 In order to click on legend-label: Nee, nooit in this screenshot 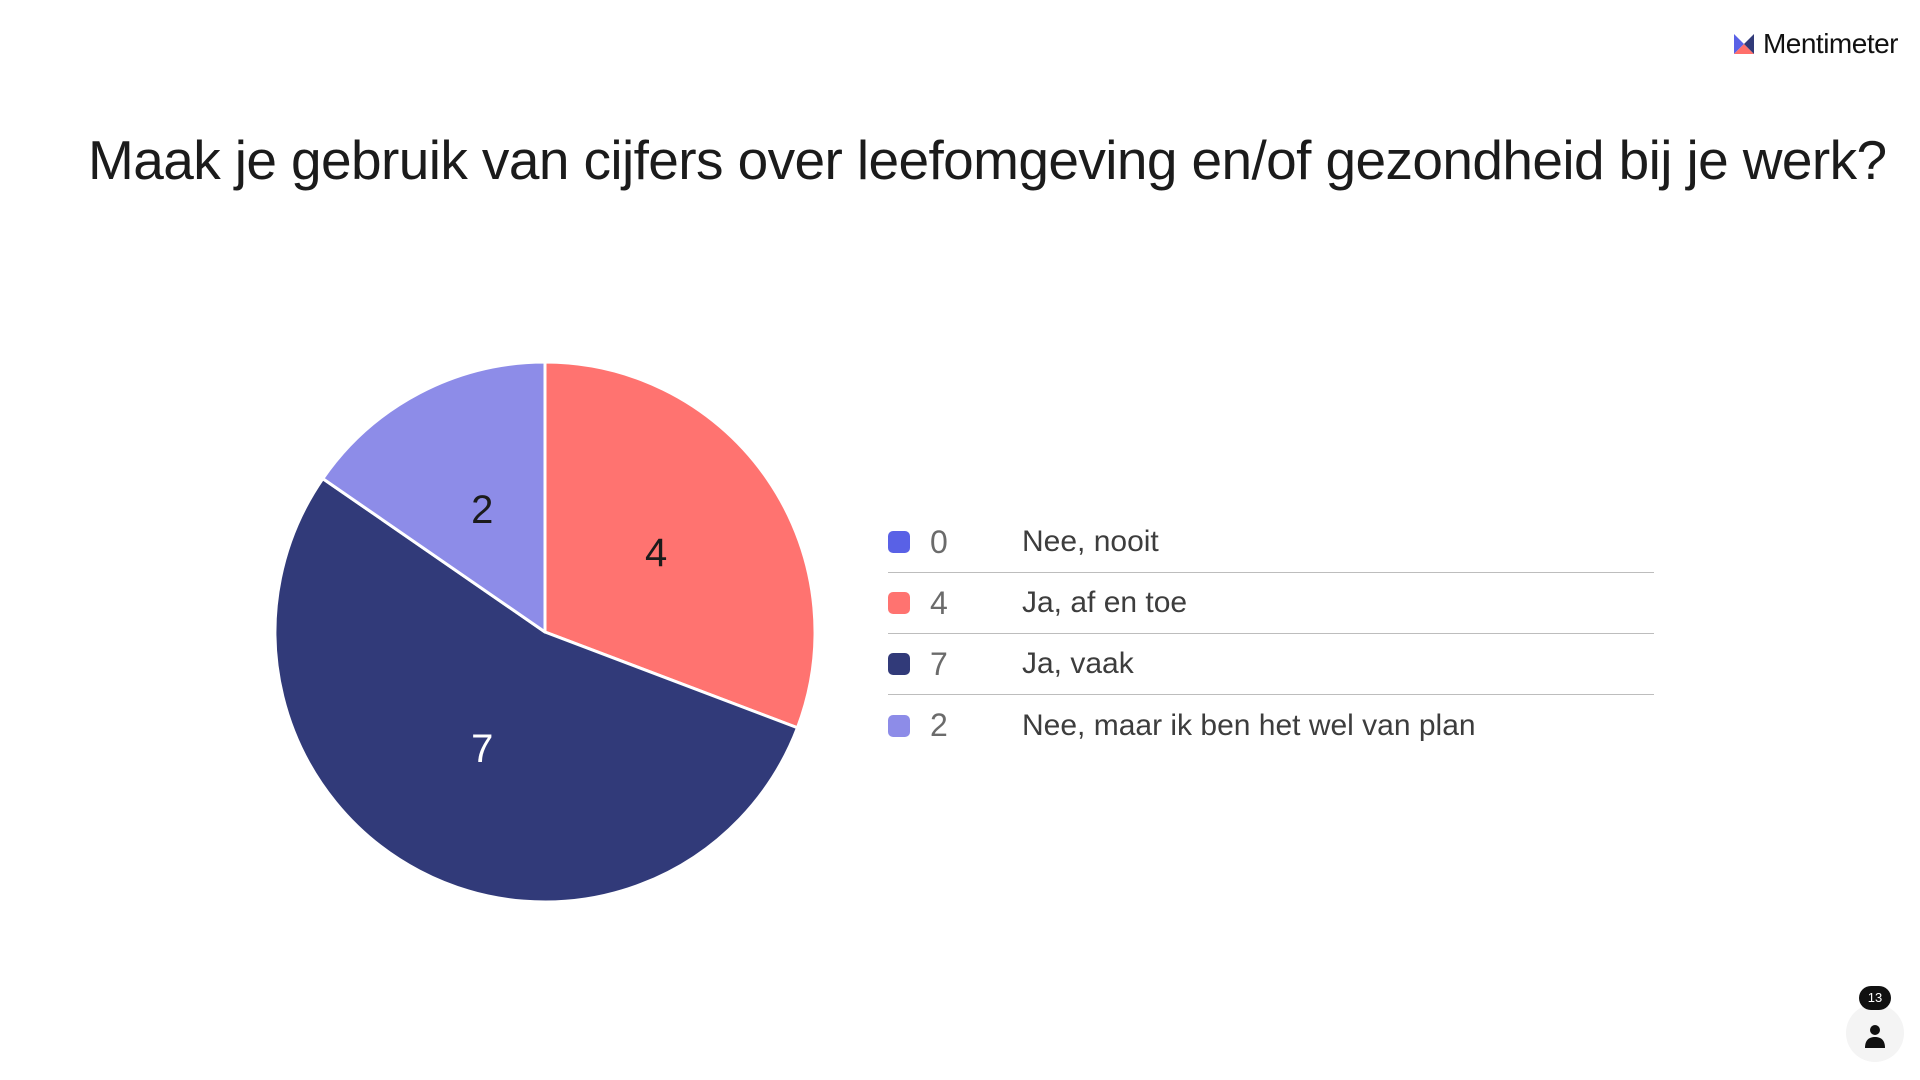, I will do `click(1090, 541)`.